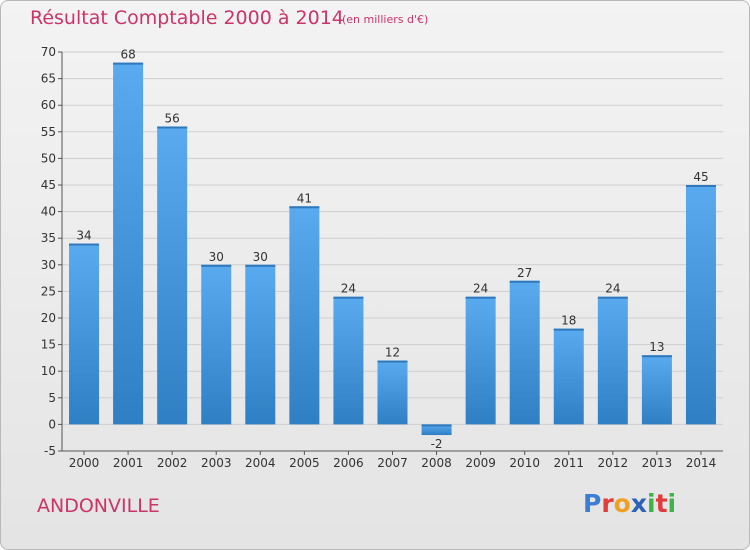 This screenshot has height=550, width=750. Describe the element at coordinates (568, 321) in the screenshot. I see `bar-value-label: 18` at that location.